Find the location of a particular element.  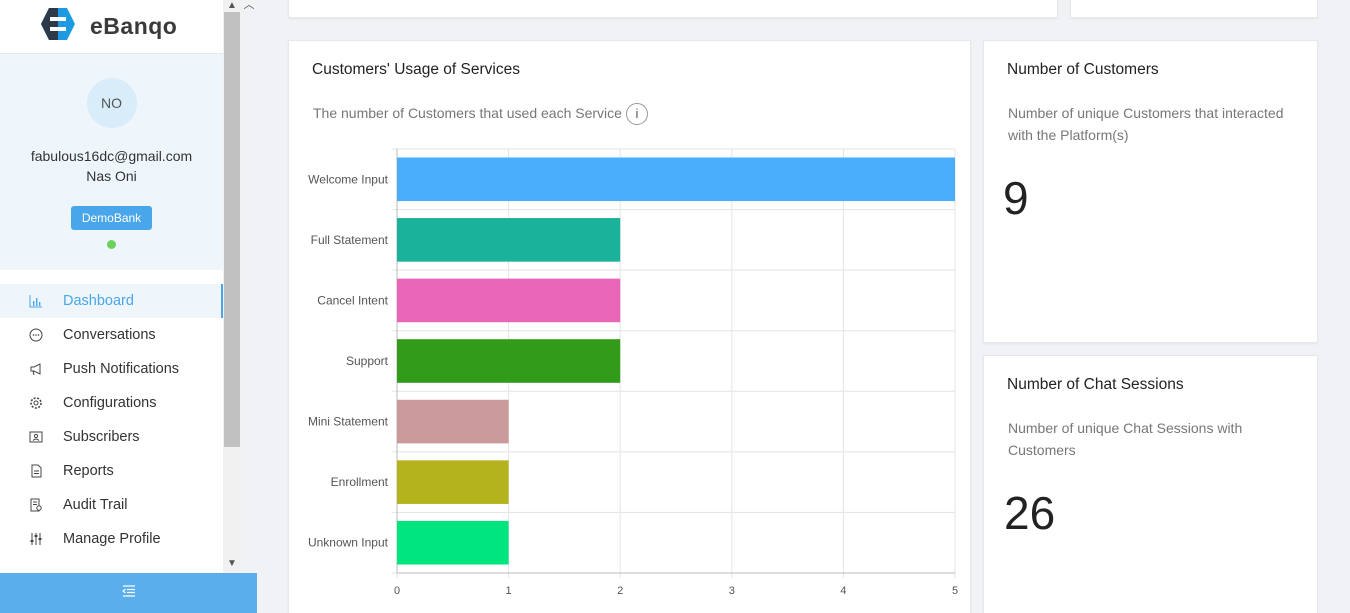

y-category-label: Enrollment is located at coordinates (360, 482).